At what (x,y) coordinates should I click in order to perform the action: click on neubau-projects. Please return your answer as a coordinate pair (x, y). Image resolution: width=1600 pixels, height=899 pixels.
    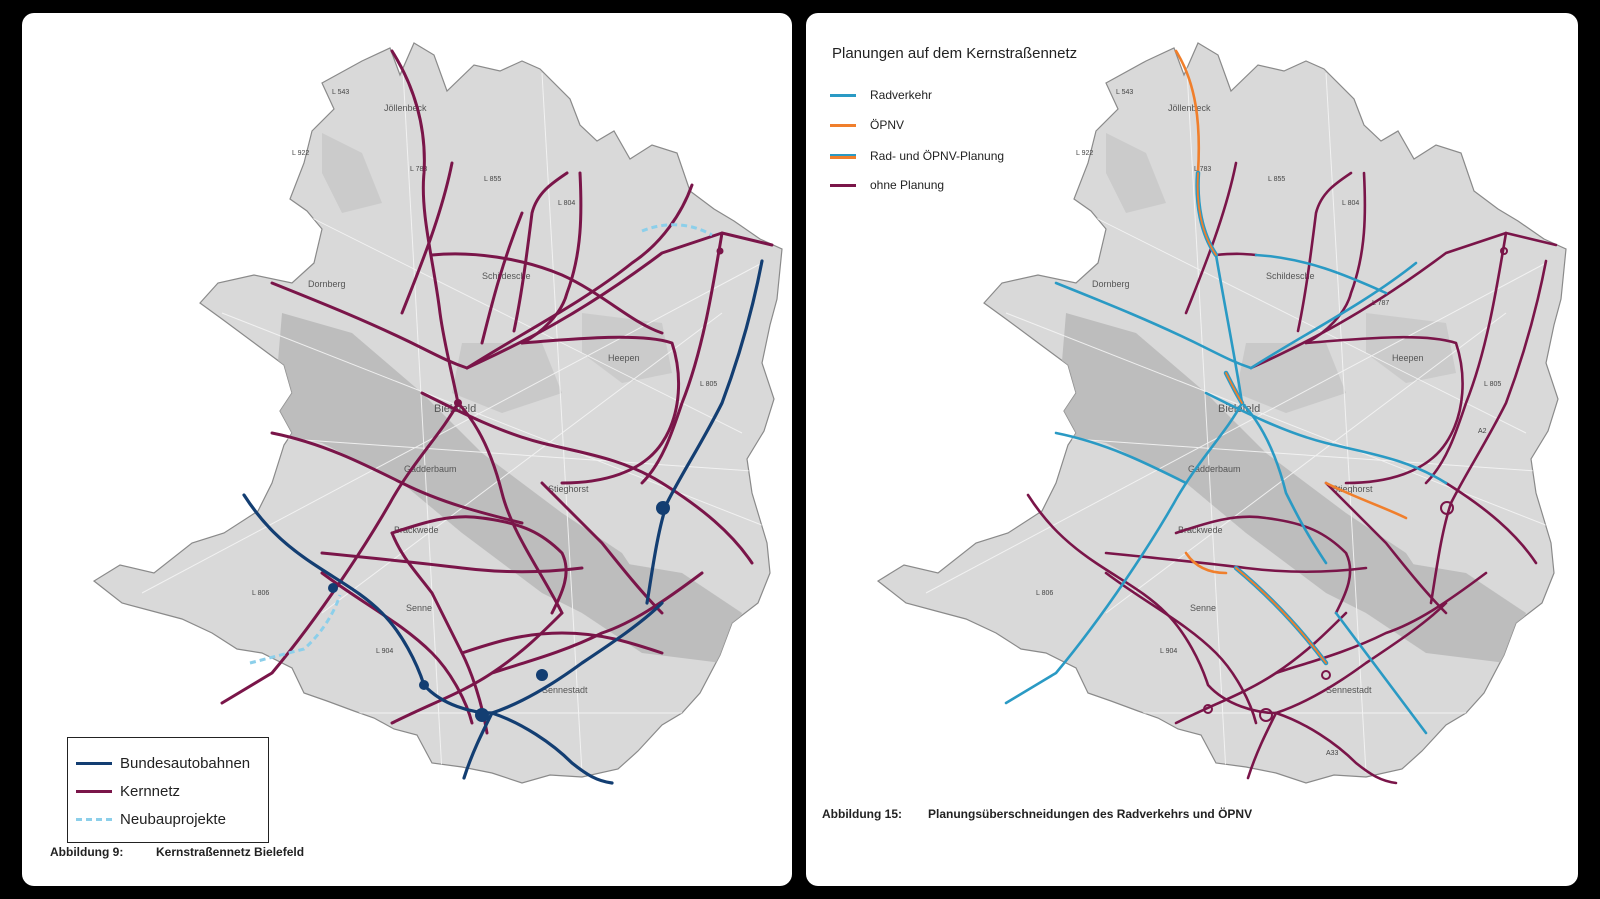
    Looking at the image, I should click on (481, 444).